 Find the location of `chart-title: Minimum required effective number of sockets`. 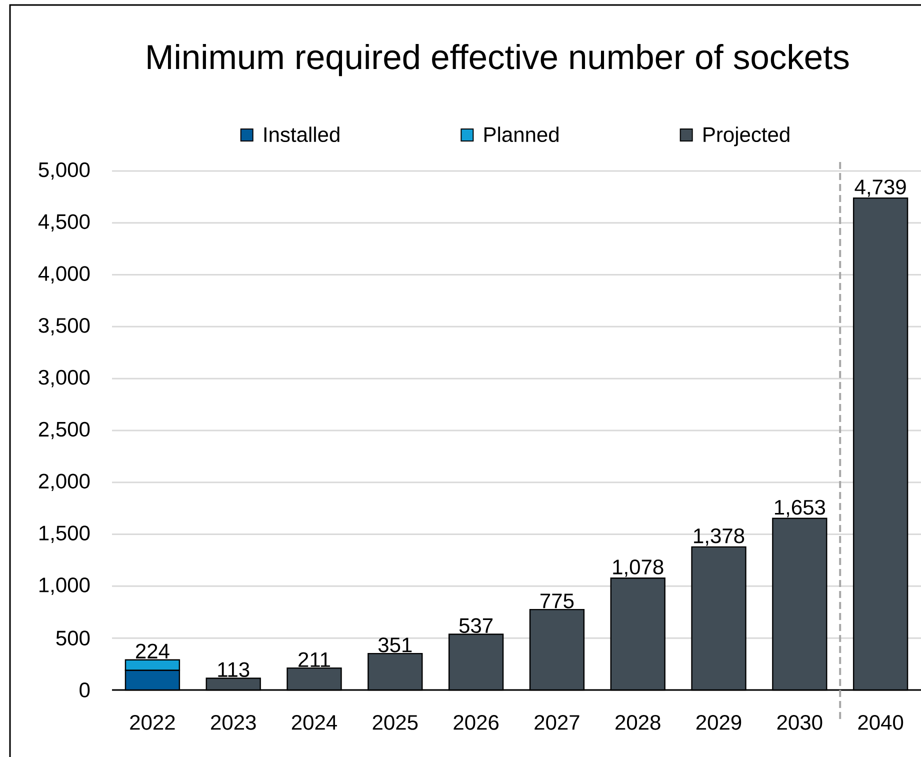

chart-title: Minimum required effective number of sockets is located at coordinates (498, 60).